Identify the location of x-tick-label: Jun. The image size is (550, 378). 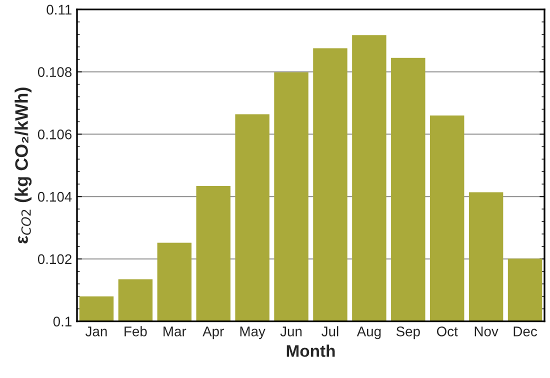
(291, 331).